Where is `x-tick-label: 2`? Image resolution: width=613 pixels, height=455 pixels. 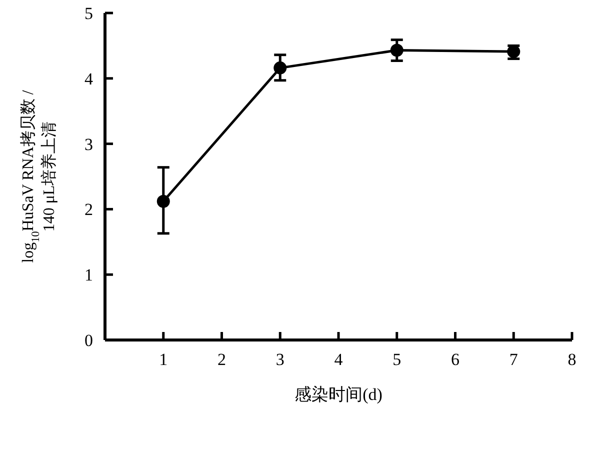
x-tick-label: 2 is located at coordinates (222, 359).